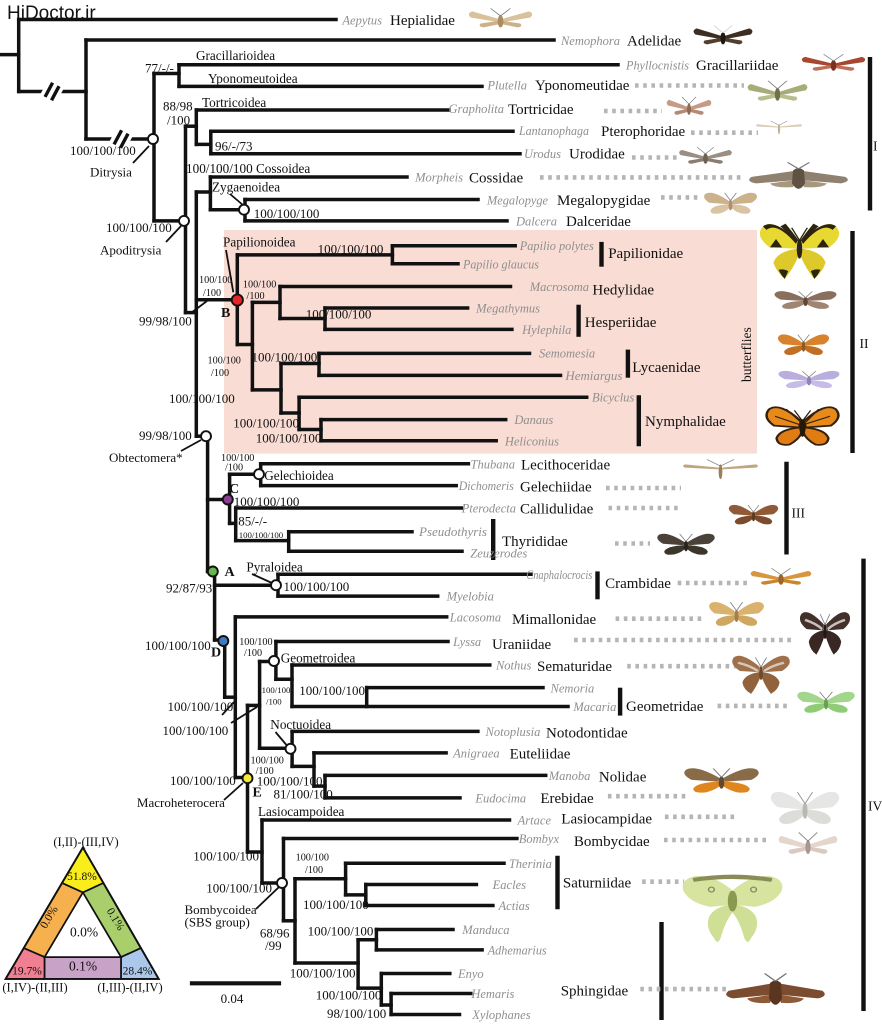 The image size is (882, 1024). What do you see at coordinates (138, 972) in the screenshot?
I see `svg-text: 28.4%` at bounding box center [138, 972].